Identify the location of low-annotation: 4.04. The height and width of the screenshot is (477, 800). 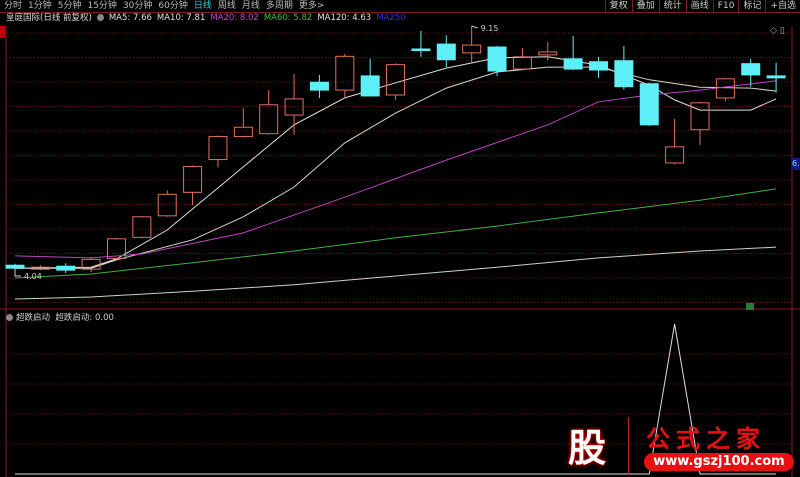
(33, 276).